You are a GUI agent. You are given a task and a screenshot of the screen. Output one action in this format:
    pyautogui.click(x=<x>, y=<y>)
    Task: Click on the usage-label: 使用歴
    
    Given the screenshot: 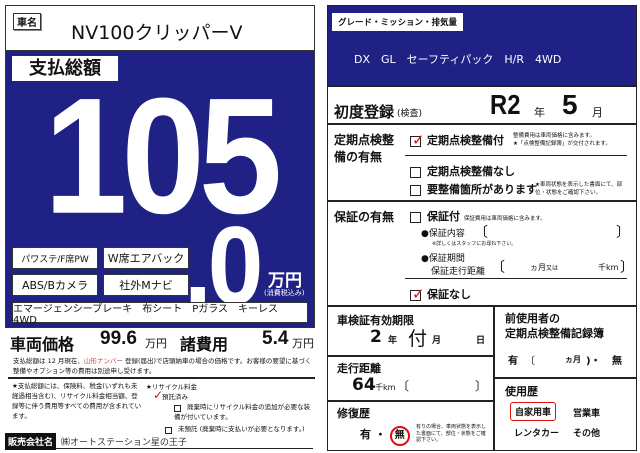 What is the action you would take?
    pyautogui.click(x=521, y=391)
    